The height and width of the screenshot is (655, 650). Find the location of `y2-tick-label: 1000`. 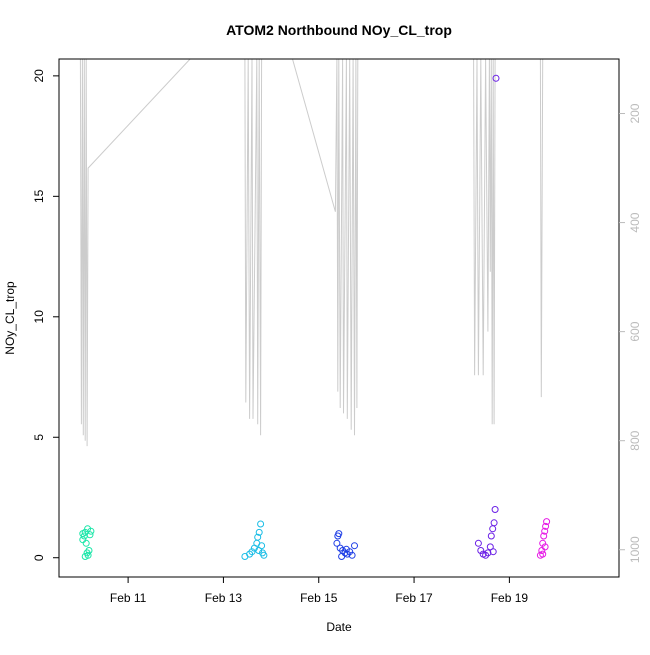

y2-tick-label: 1000 is located at coordinates (635, 549).